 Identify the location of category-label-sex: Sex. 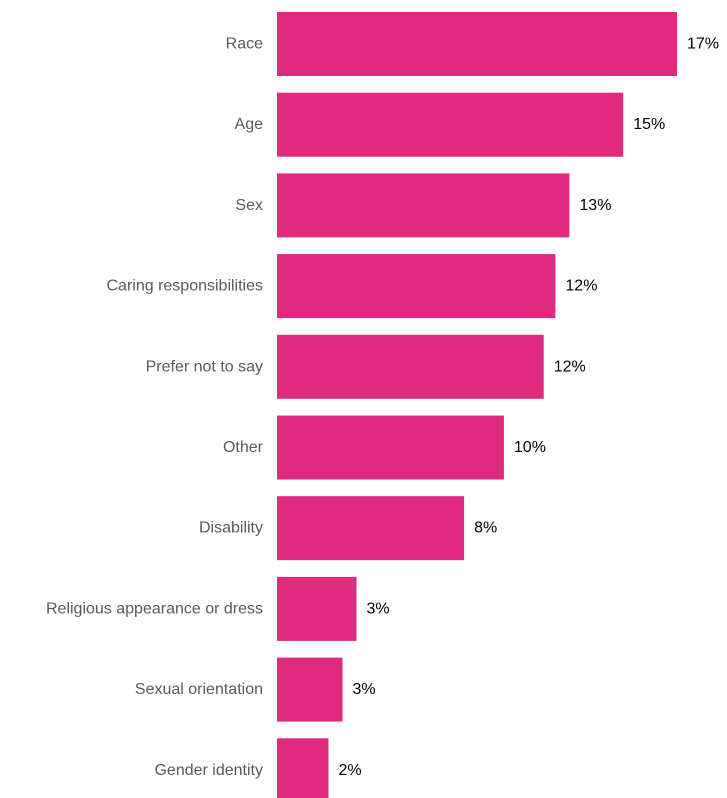
(249, 205).